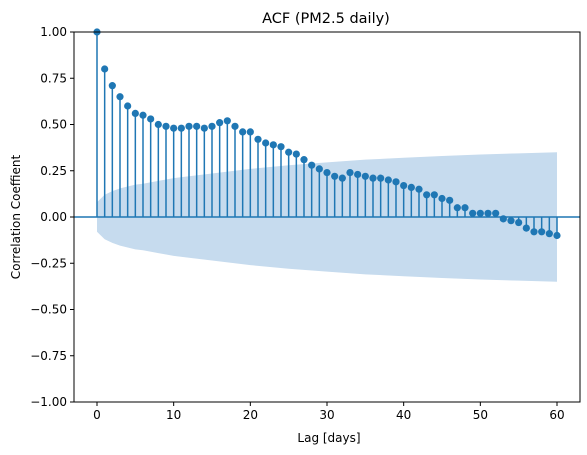  What do you see at coordinates (173, 415) in the screenshot?
I see `x-tick-label: 10` at bounding box center [173, 415].